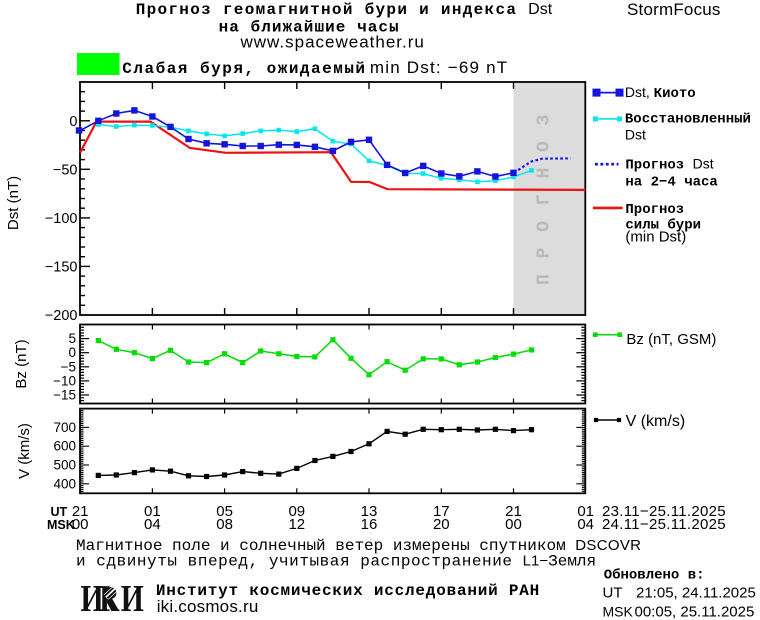  Describe the element at coordinates (369, 524) in the screenshot. I see `svg-text: 16` at that location.